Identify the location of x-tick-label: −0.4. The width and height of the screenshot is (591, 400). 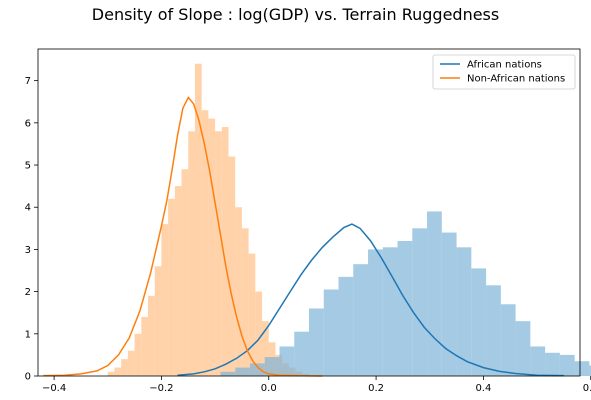
(54, 388).